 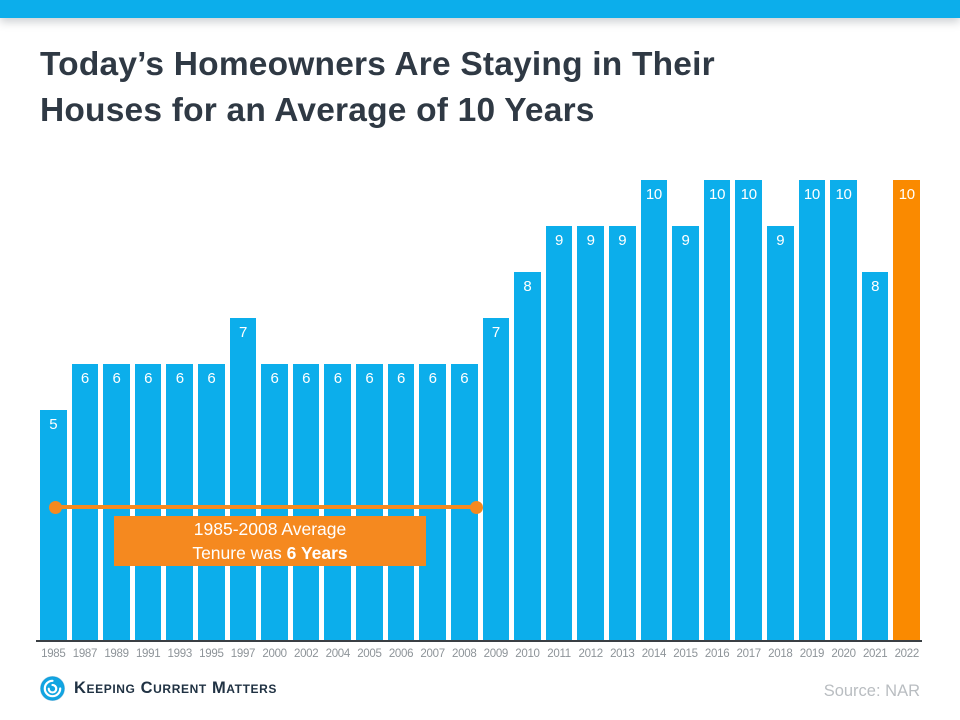 I want to click on bar-2009: 7, so click(x=496, y=479).